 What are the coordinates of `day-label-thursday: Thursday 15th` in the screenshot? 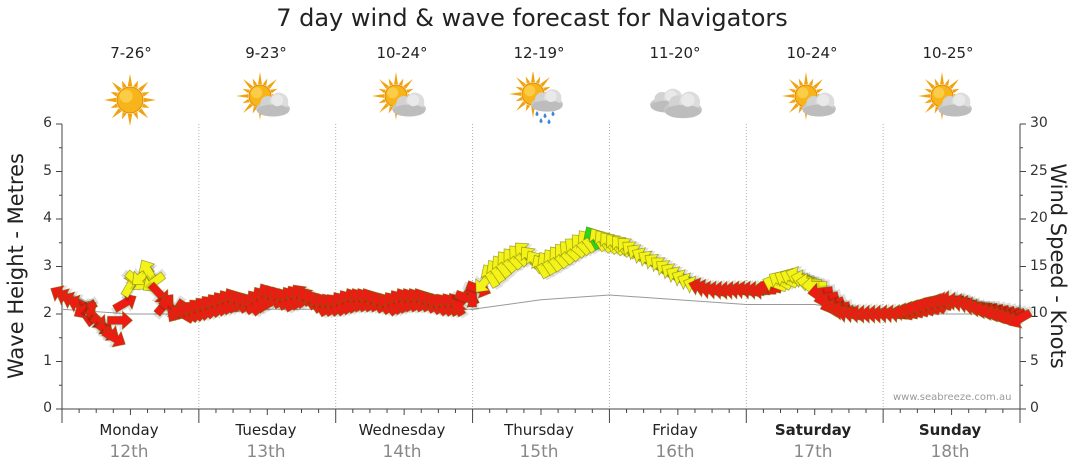 It's located at (539, 441).